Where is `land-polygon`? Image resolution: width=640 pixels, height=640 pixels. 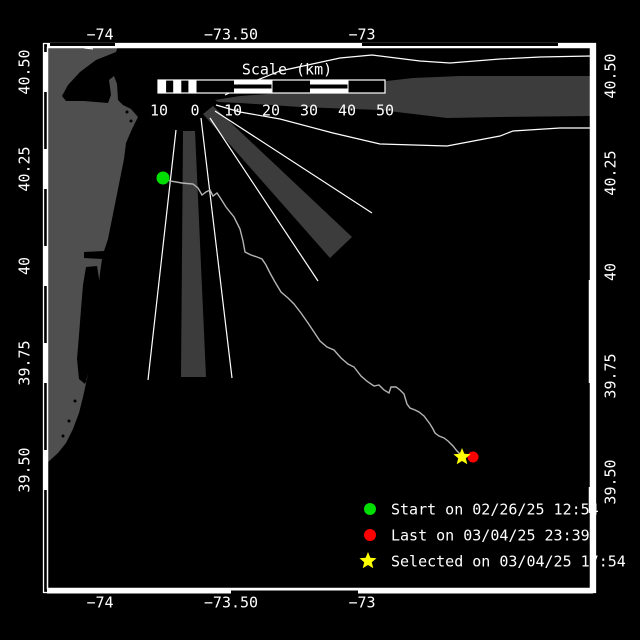 land-polygon is located at coordinates (93, 255).